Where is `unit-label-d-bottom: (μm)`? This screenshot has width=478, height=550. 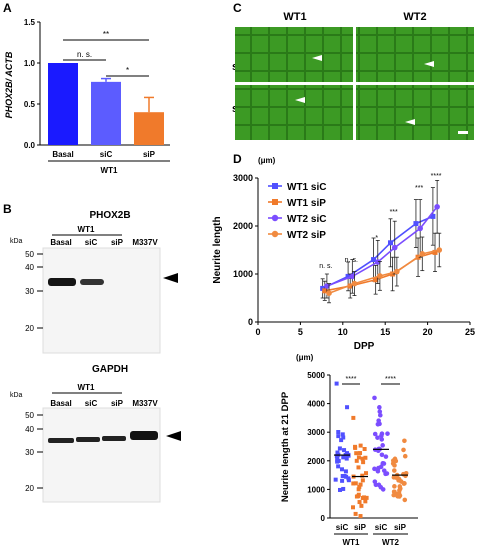 unit-label-d-bottom: (μm) is located at coordinates (305, 357).